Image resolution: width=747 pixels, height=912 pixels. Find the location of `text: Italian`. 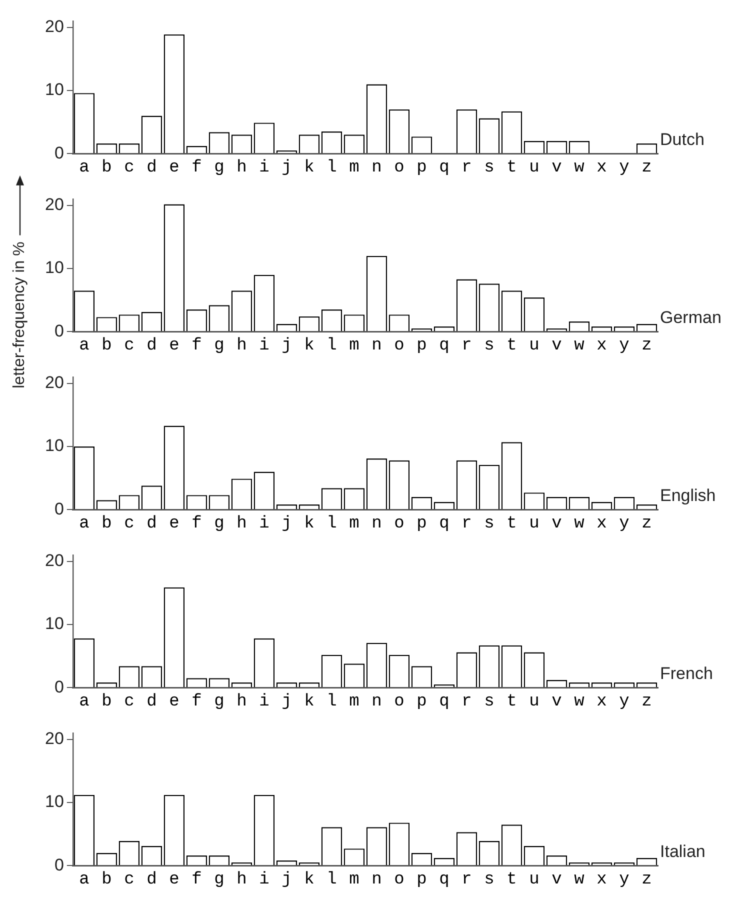

text: Italian is located at coordinates (683, 852).